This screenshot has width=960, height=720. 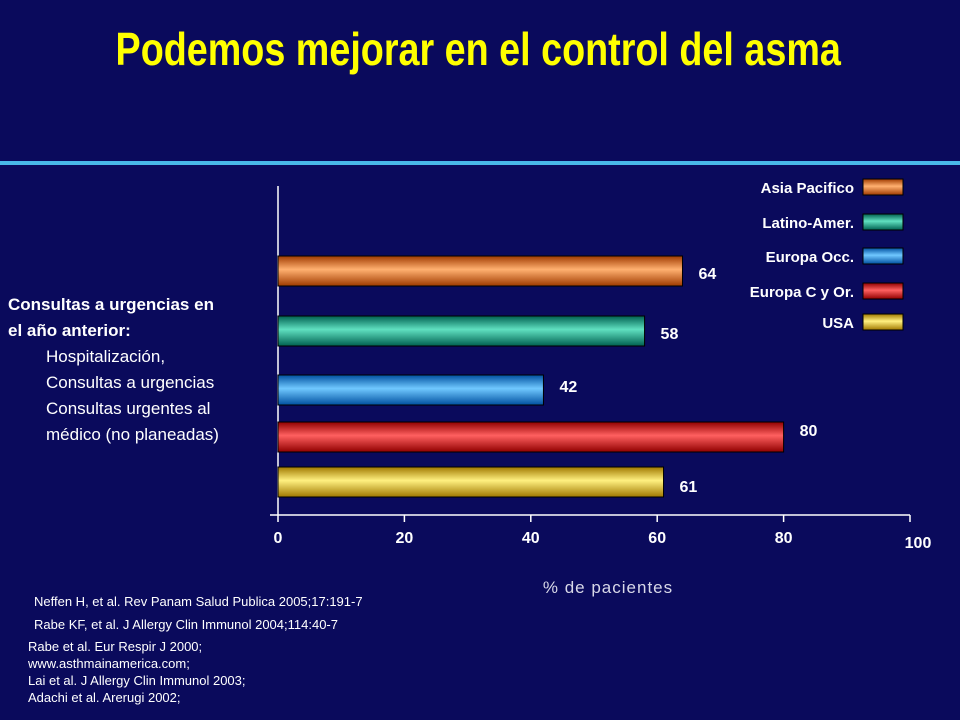 What do you see at coordinates (478, 49) in the screenshot?
I see `page-title: Podemos mejorar en el control del asma` at bounding box center [478, 49].